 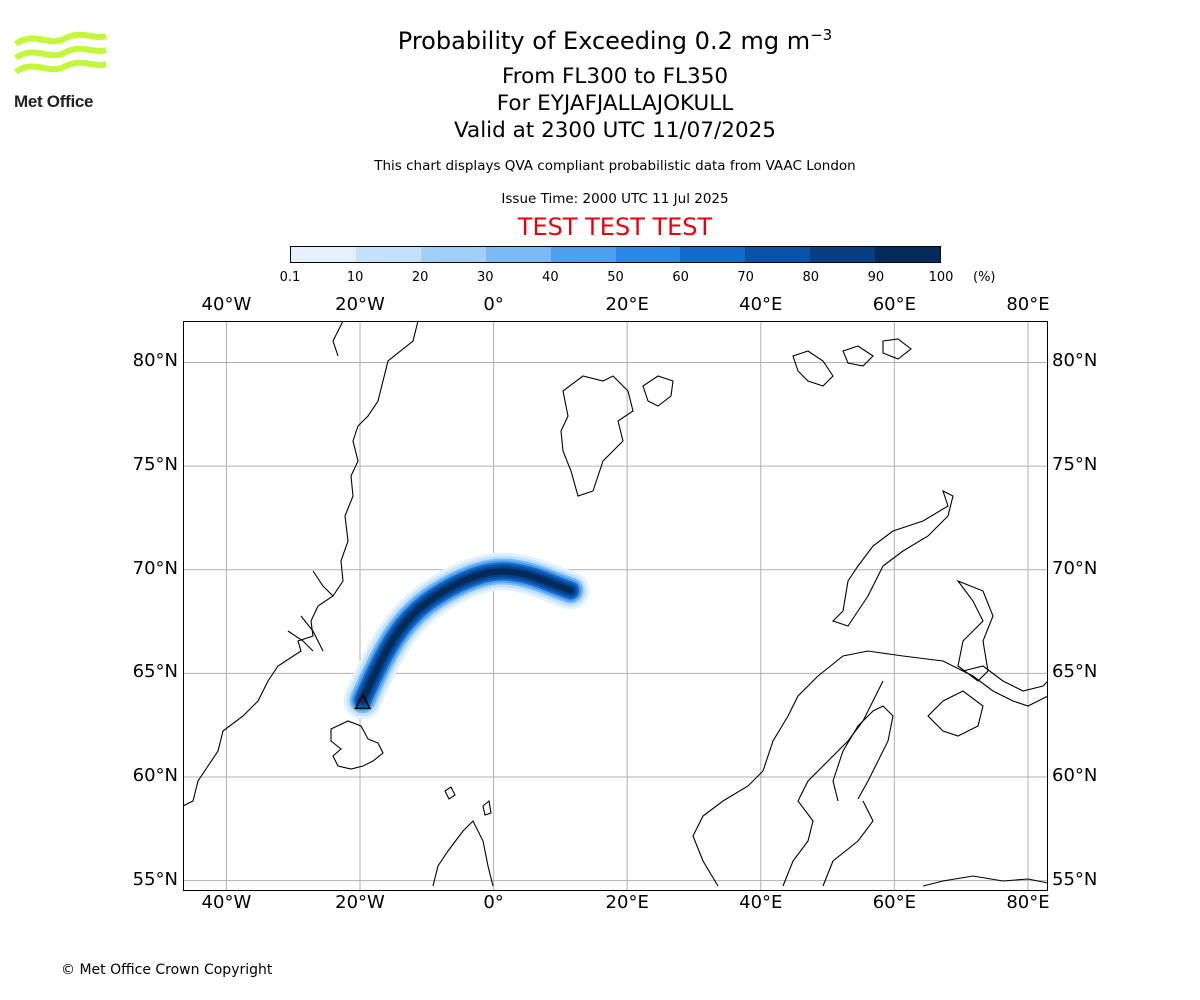 I want to click on iceland-coastline, so click(x=357, y=745).